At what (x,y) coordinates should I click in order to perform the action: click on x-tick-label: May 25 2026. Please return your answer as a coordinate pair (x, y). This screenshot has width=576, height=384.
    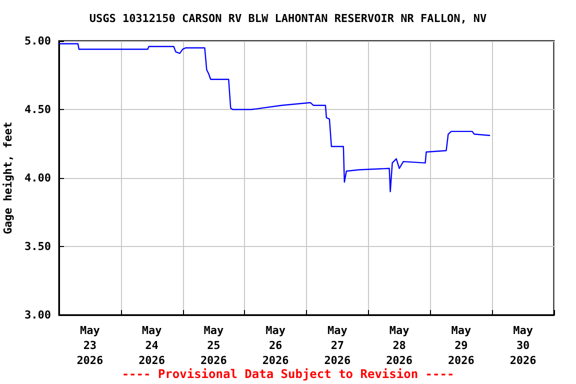
    Looking at the image, I should click on (214, 345).